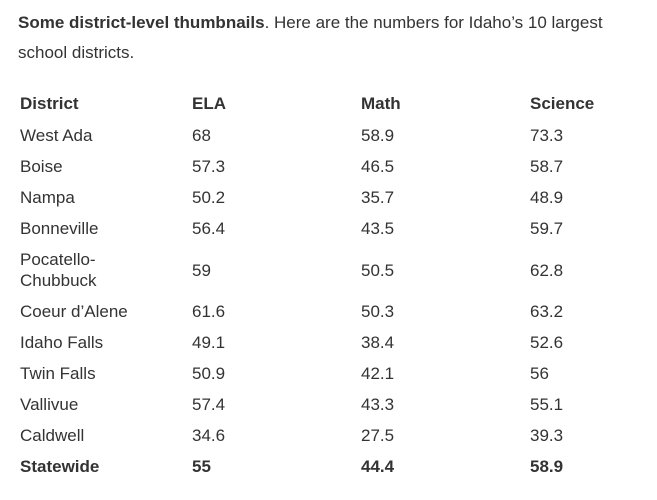  What do you see at coordinates (326, 104) in the screenshot?
I see `table-header-row: District ELA Math Science` at bounding box center [326, 104].